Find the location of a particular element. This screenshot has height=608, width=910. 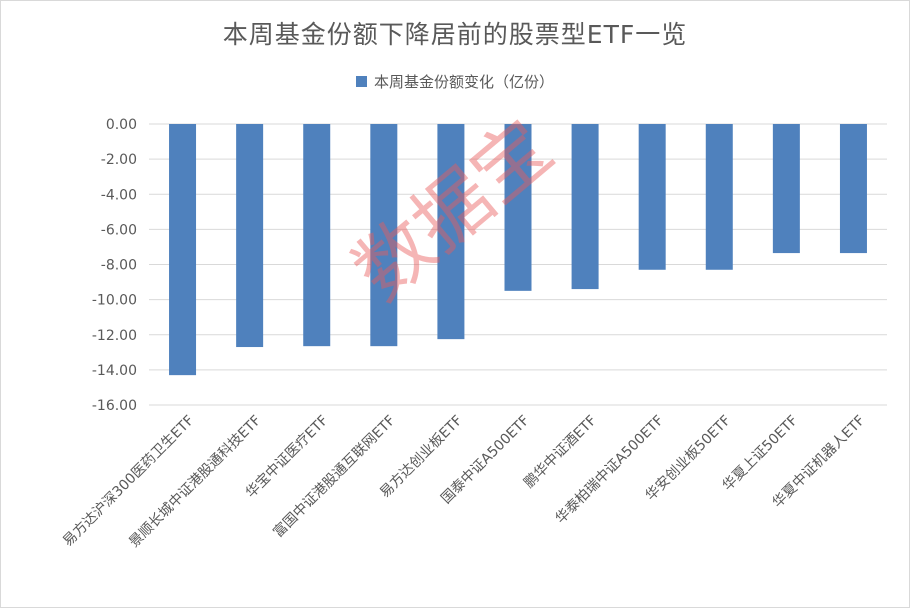

x-category-label: 易方达沪深300医药卫生ETF is located at coordinates (128, 481).